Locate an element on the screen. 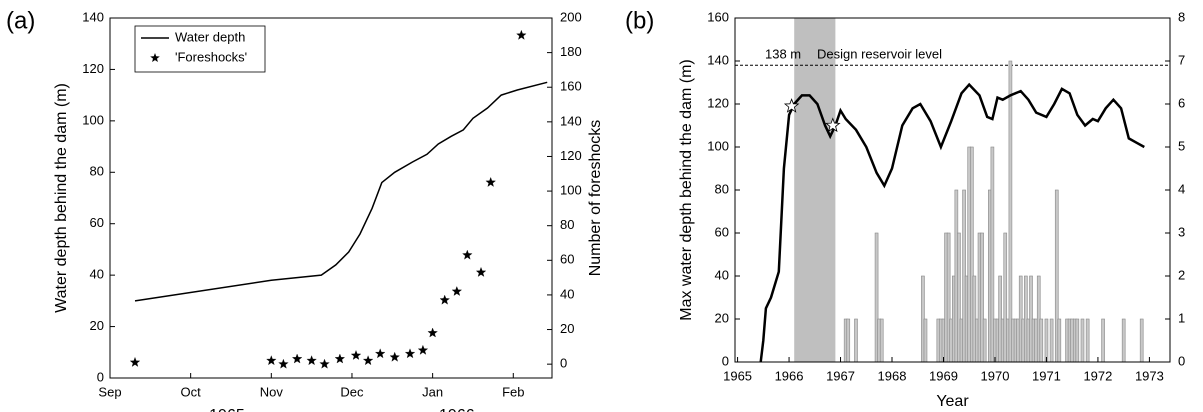  x-tick-label: Nov is located at coordinates (272, 391).